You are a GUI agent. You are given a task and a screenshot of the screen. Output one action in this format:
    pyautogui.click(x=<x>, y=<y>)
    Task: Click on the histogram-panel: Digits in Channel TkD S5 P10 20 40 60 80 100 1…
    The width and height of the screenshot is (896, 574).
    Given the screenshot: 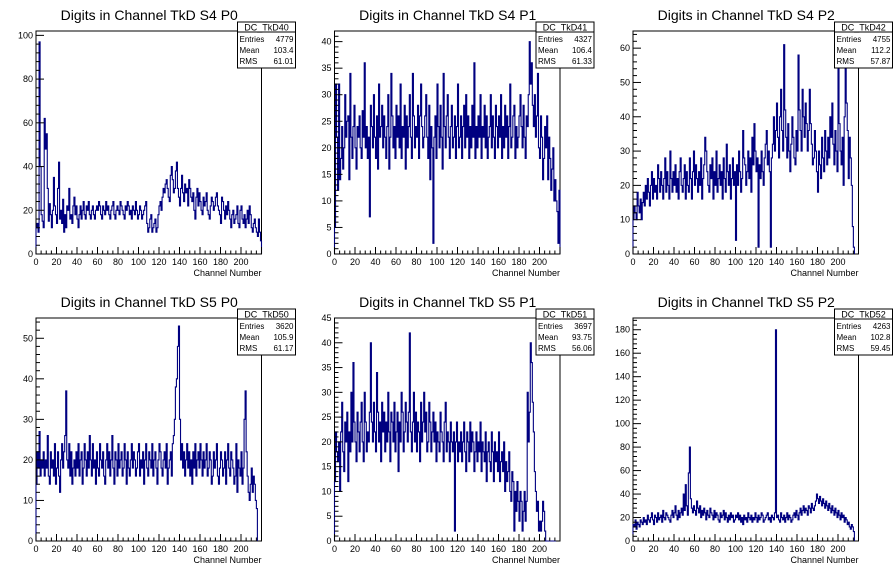 What is the action you would take?
    pyautogui.click(x=458, y=429)
    